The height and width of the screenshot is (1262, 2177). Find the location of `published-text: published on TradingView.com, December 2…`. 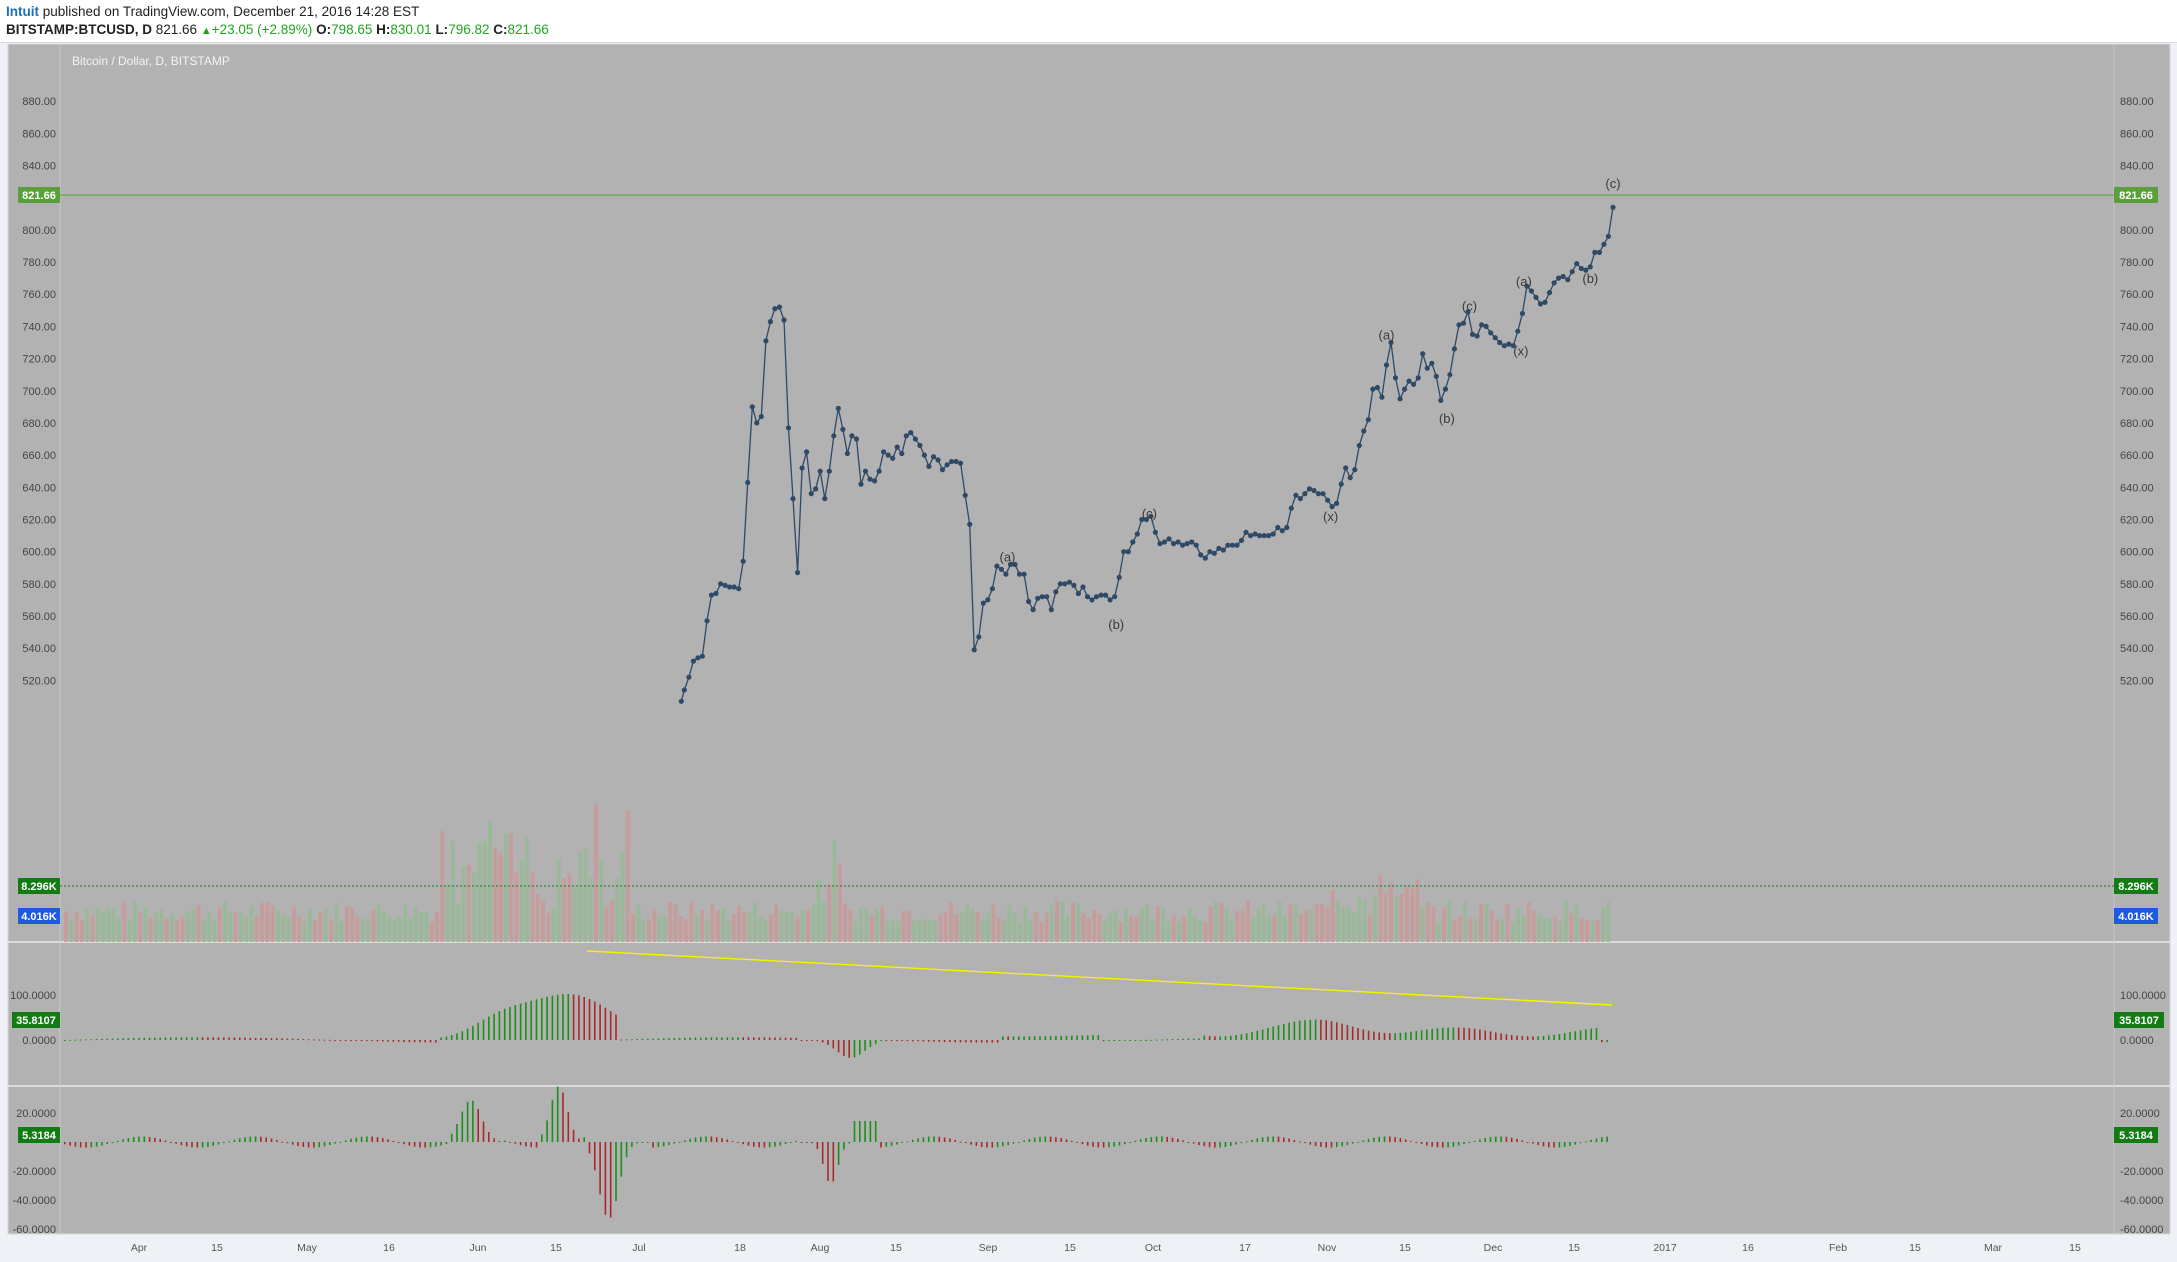

published-text: published on TradingView.com, December 2… is located at coordinates (231, 11).